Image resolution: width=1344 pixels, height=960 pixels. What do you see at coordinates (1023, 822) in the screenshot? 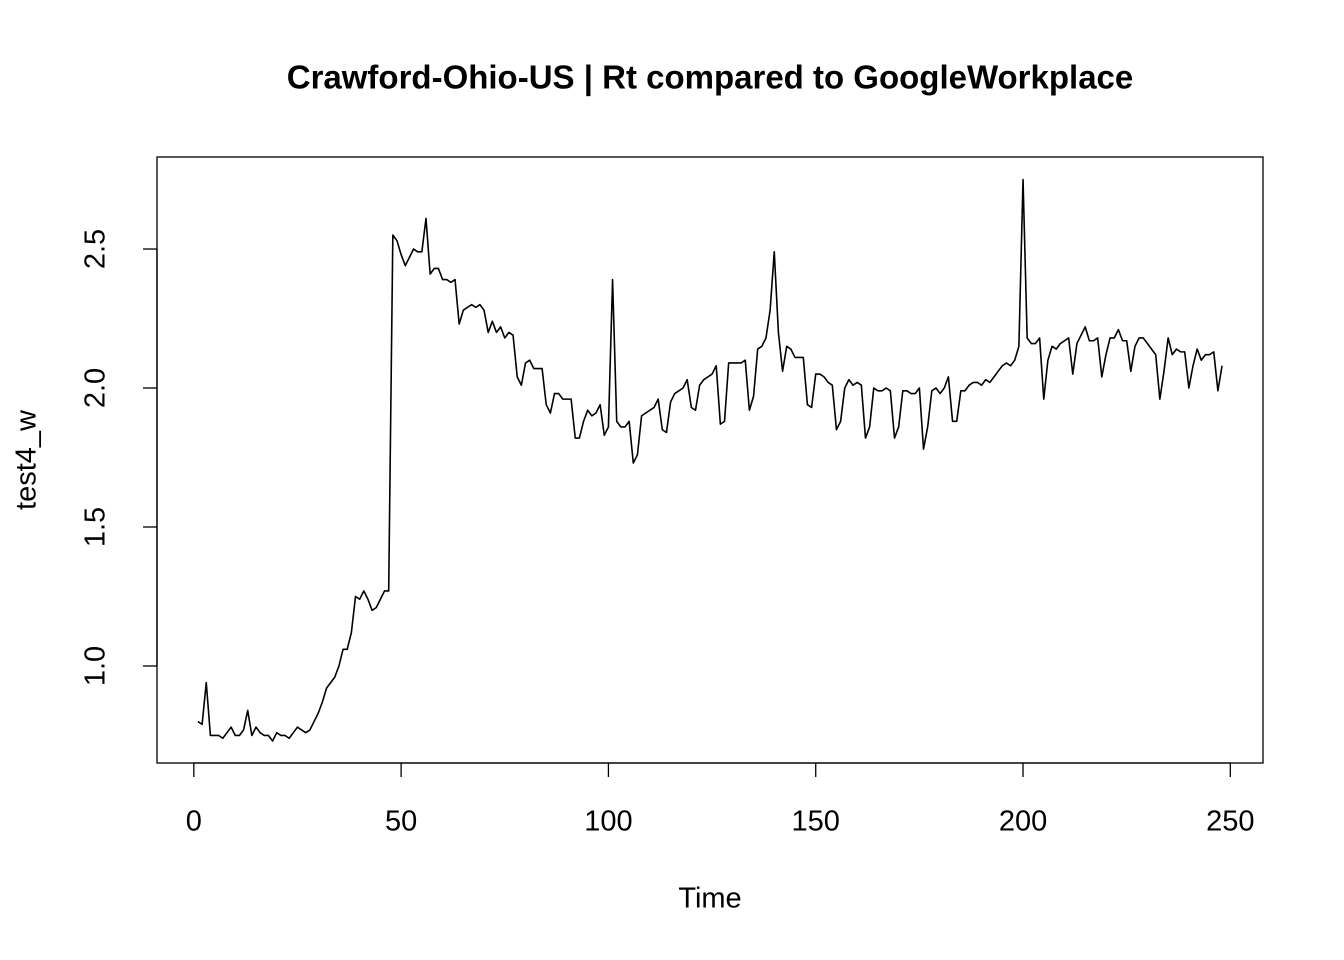
I see `x-tick-label: 200` at bounding box center [1023, 822].